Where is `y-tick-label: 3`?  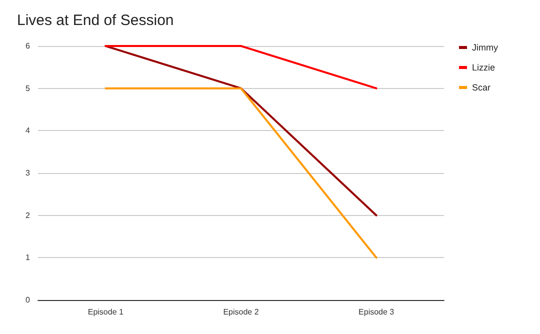
y-tick-label: 3 is located at coordinates (28, 173).